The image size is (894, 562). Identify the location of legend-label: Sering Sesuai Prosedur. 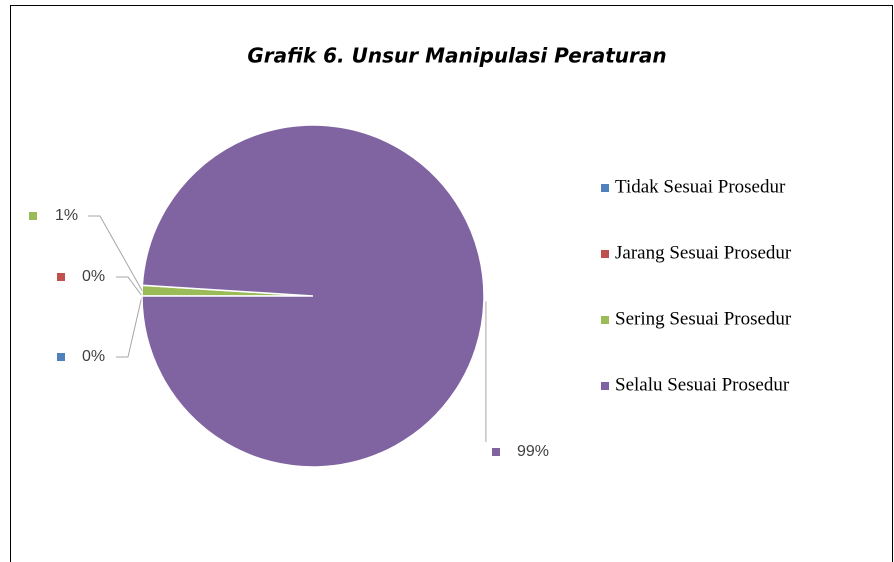
(703, 318).